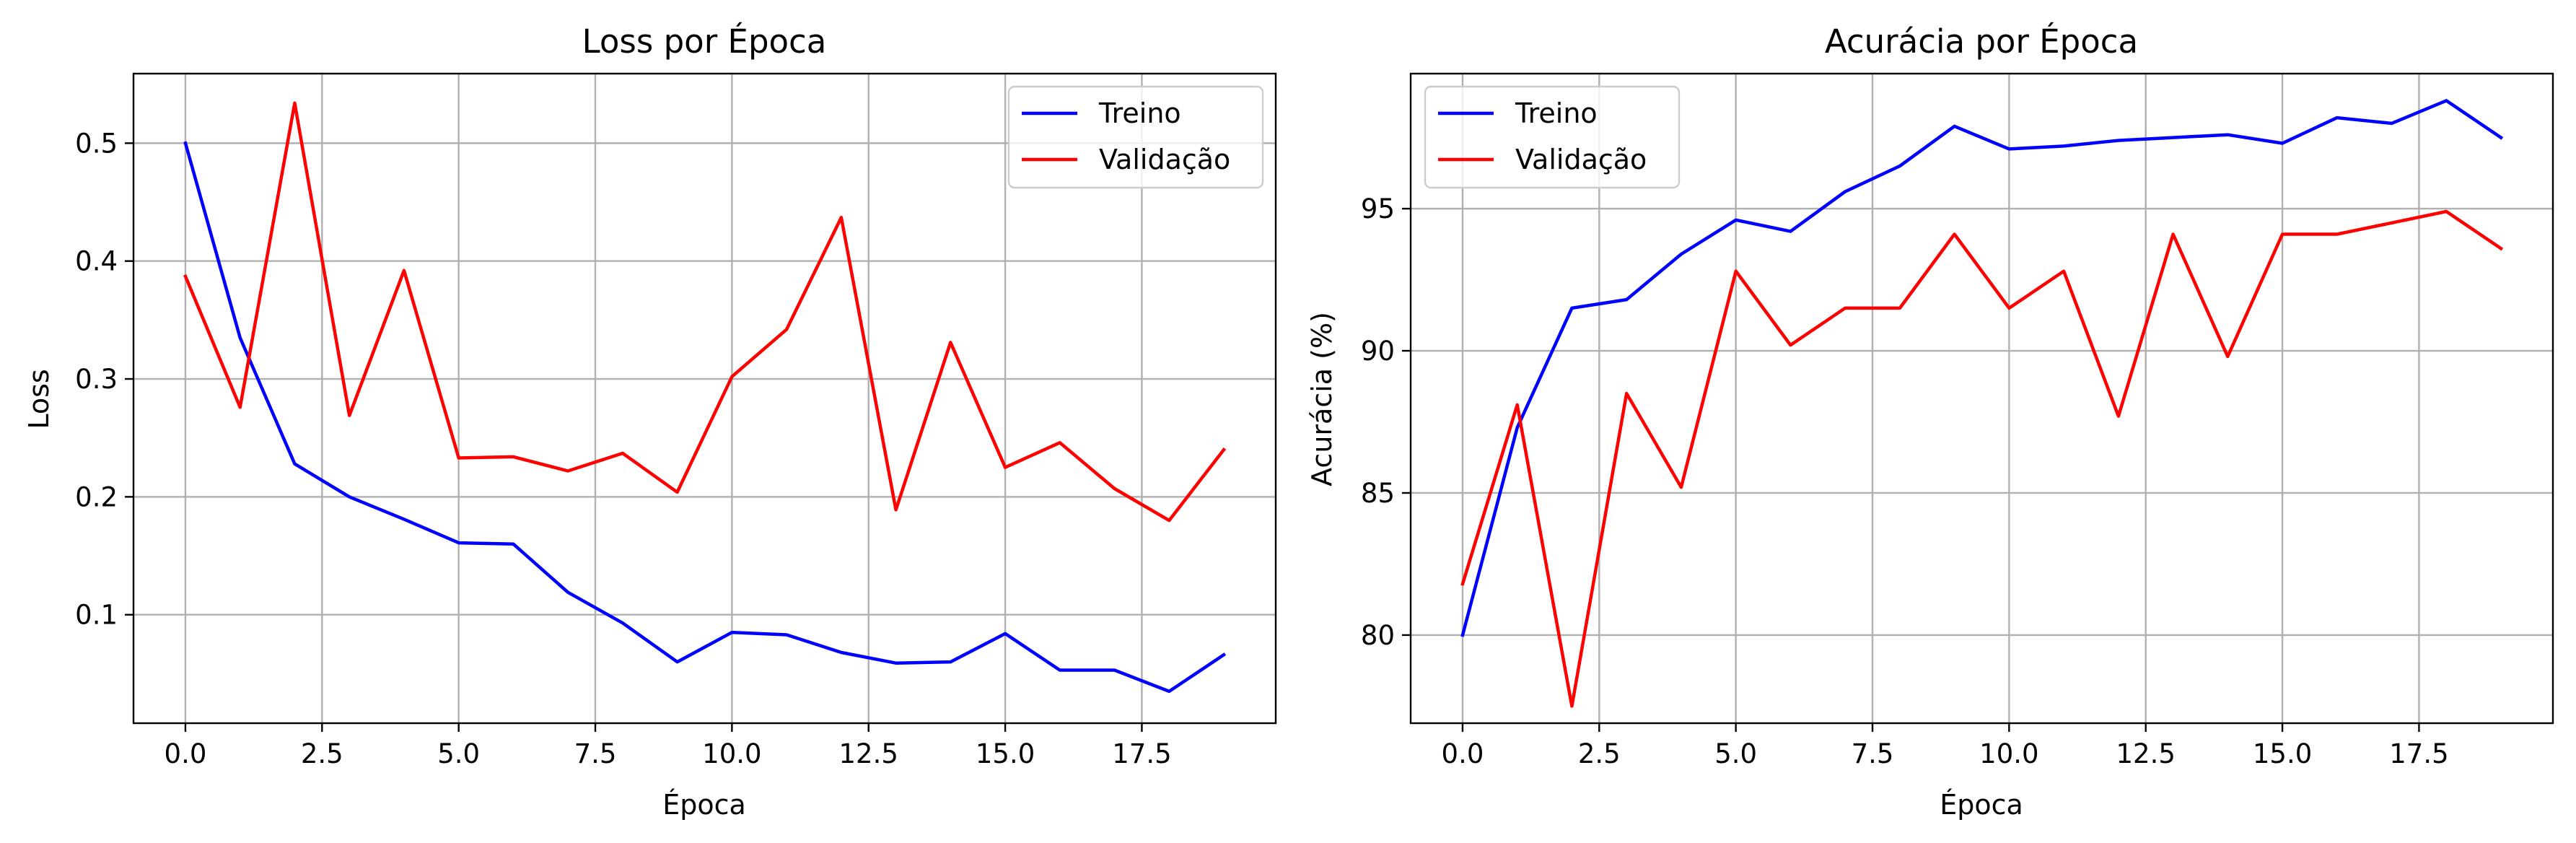 This screenshot has height=843, width=2576. I want to click on y-axis-label: Loss, so click(39, 399).